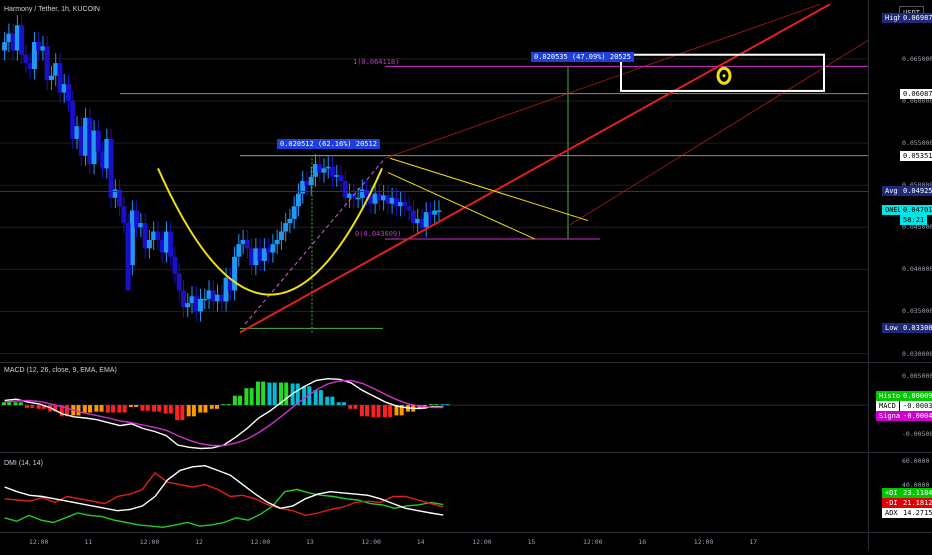 This screenshot has height=555, width=932. Describe the element at coordinates (420, 542) in the screenshot. I see `time-tick-label: 14` at that location.